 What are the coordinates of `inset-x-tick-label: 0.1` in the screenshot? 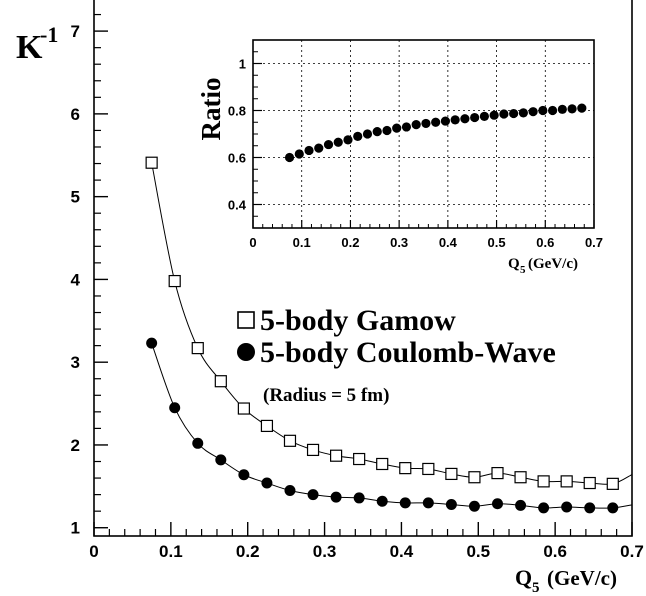 It's located at (302, 242).